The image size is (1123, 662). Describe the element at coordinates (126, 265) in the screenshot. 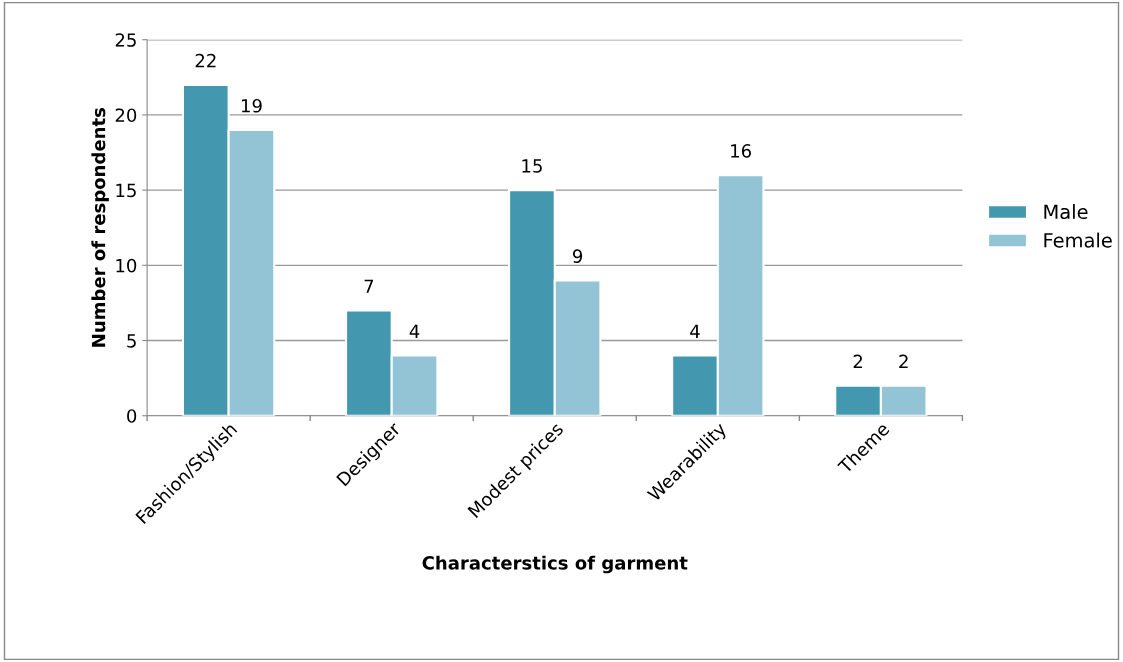

I see `y-tick-label: 10` at that location.